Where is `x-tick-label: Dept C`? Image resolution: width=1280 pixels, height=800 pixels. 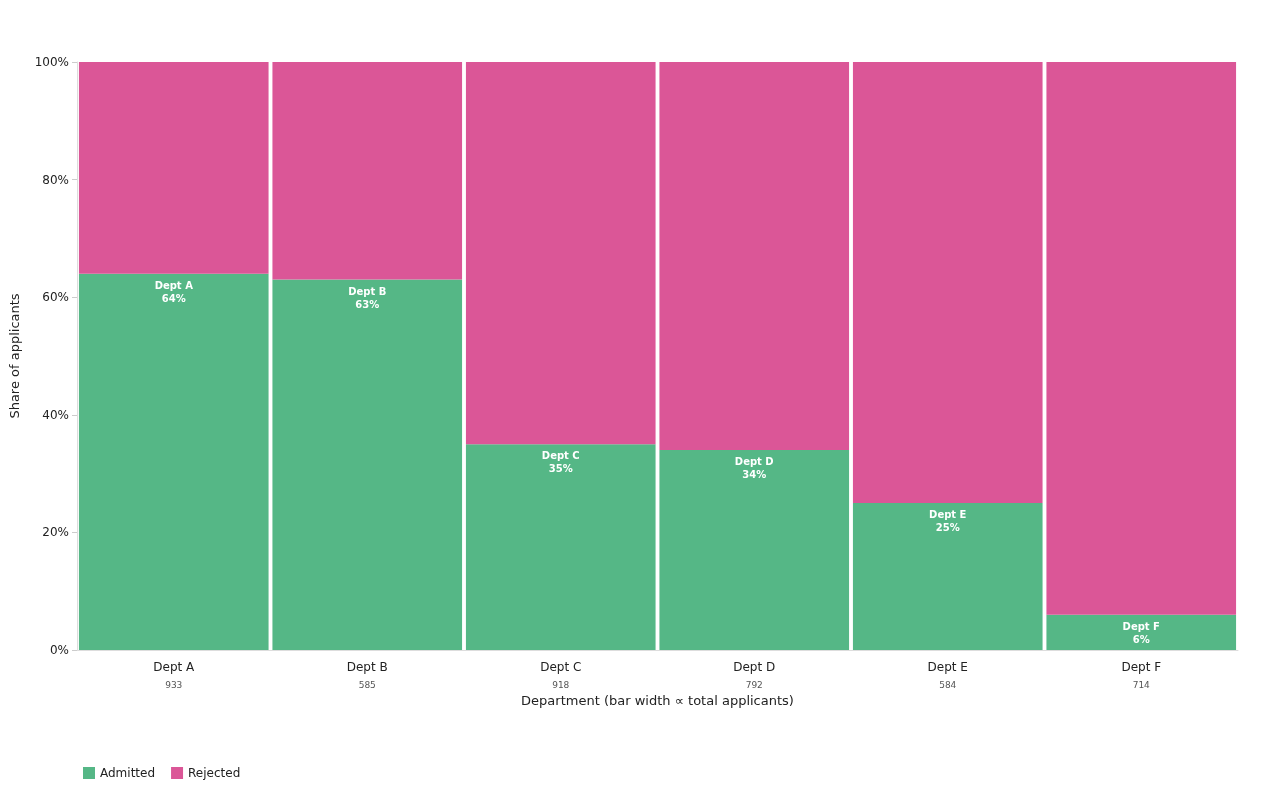 x-tick-label: Dept C is located at coordinates (561, 667).